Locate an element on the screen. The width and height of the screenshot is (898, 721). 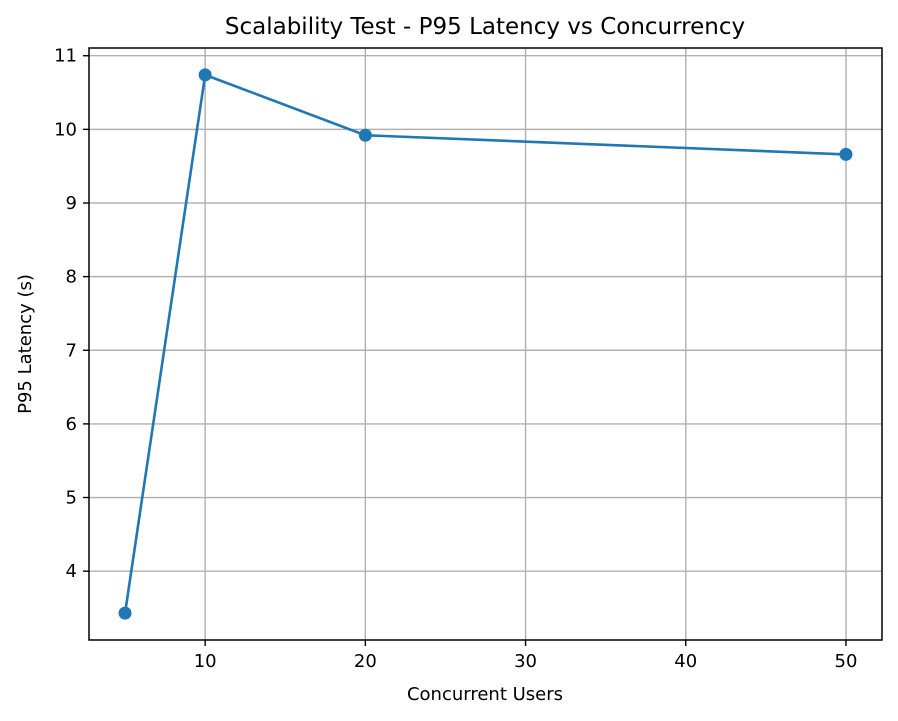
y-tick-label: 5 is located at coordinates (71, 498).